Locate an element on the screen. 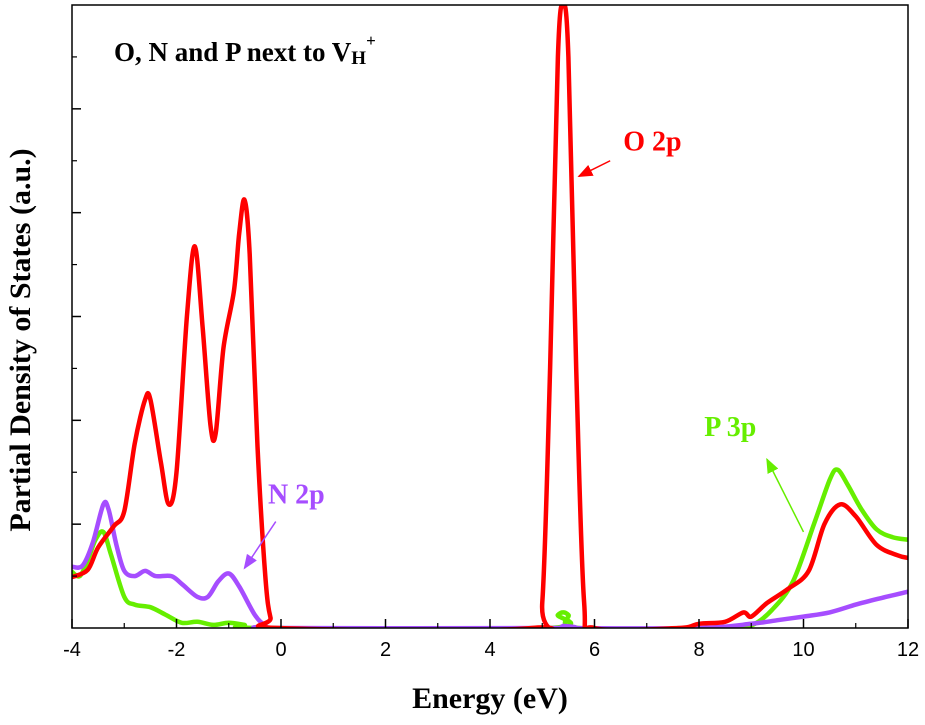  x-axis-title: Energy (eV) is located at coordinates (490, 698).